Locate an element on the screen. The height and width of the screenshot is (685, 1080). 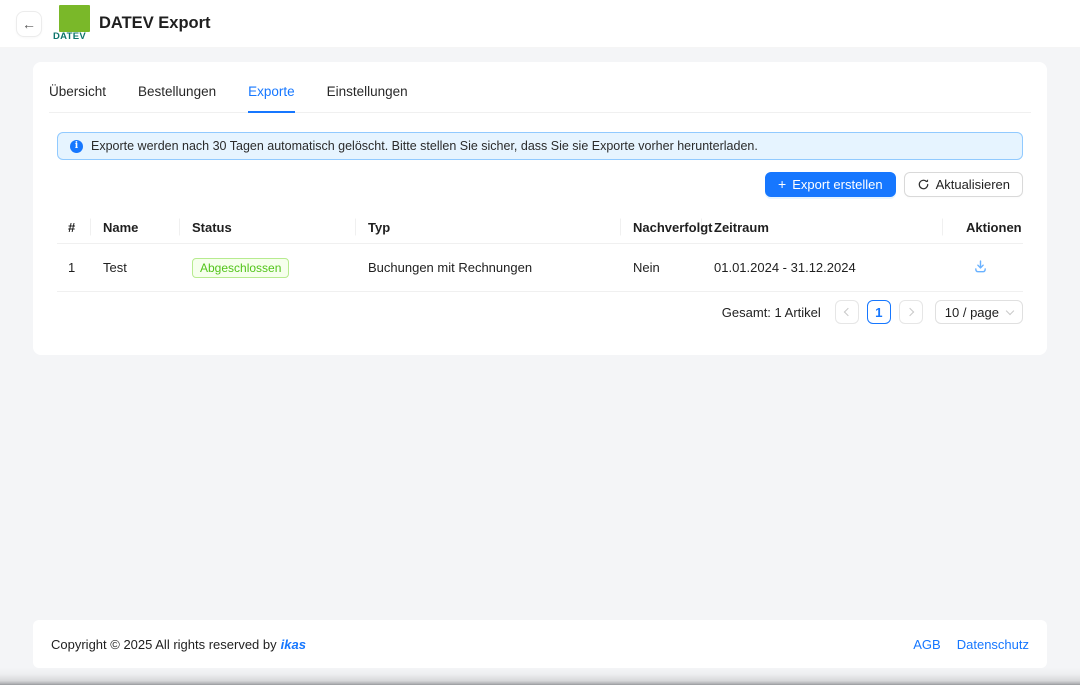
datev-logo-wordmark: DATEV is located at coordinates (69, 36).